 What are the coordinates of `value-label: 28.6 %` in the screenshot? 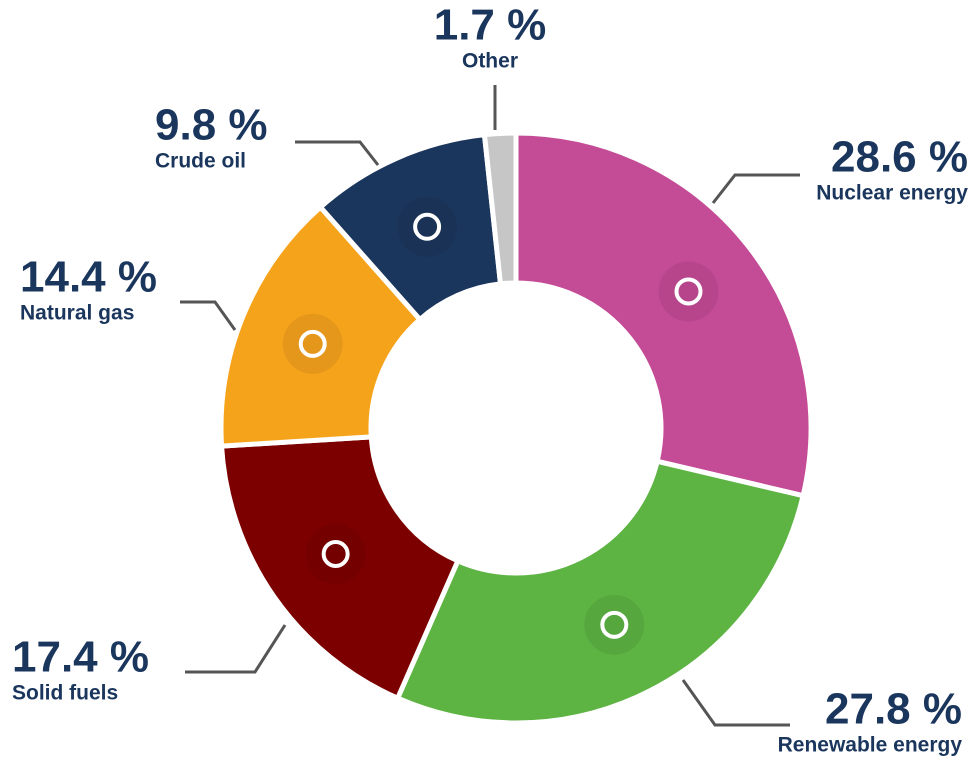 It's located at (899, 157).